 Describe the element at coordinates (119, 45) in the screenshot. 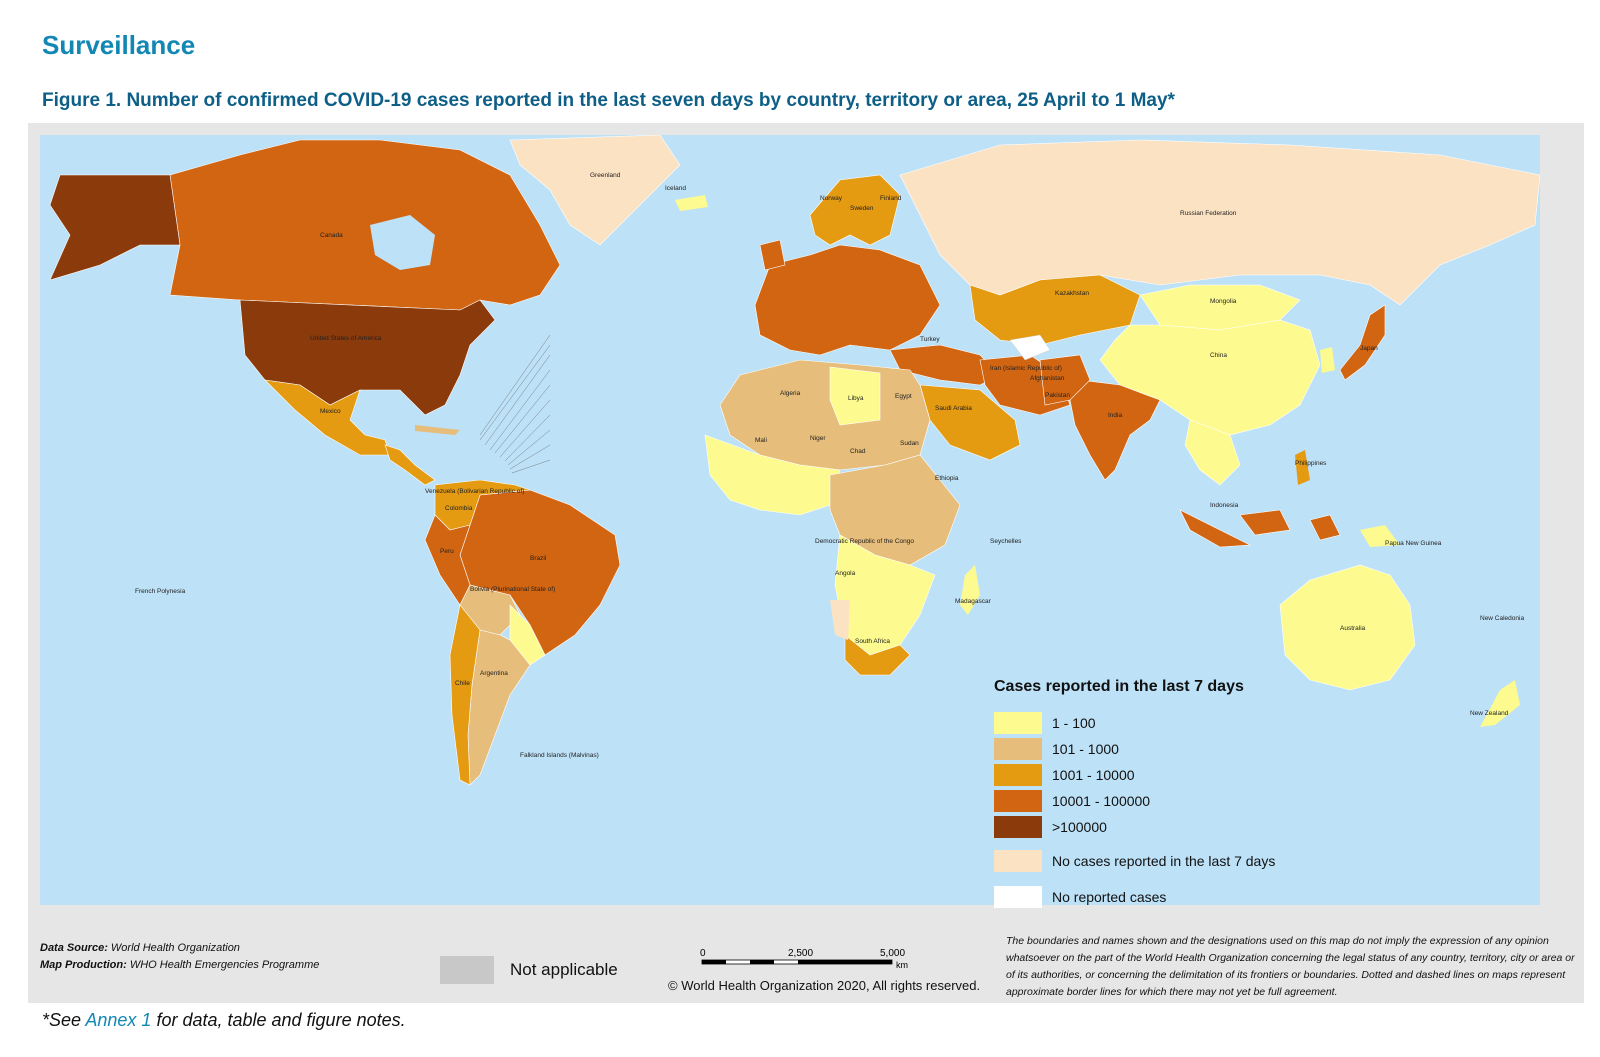

I see `section-title: Surveillance` at that location.